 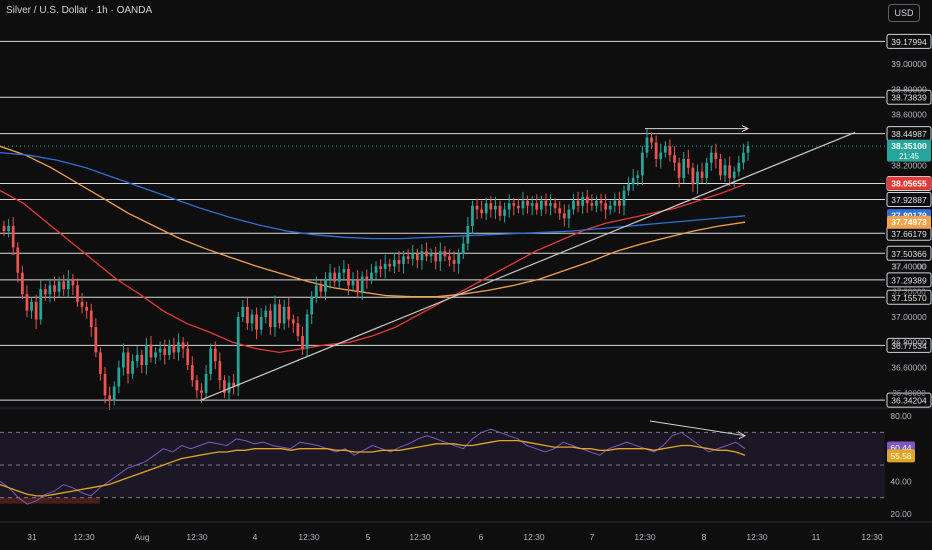 What do you see at coordinates (255, 537) in the screenshot?
I see `time-tick-label: 4` at bounding box center [255, 537].